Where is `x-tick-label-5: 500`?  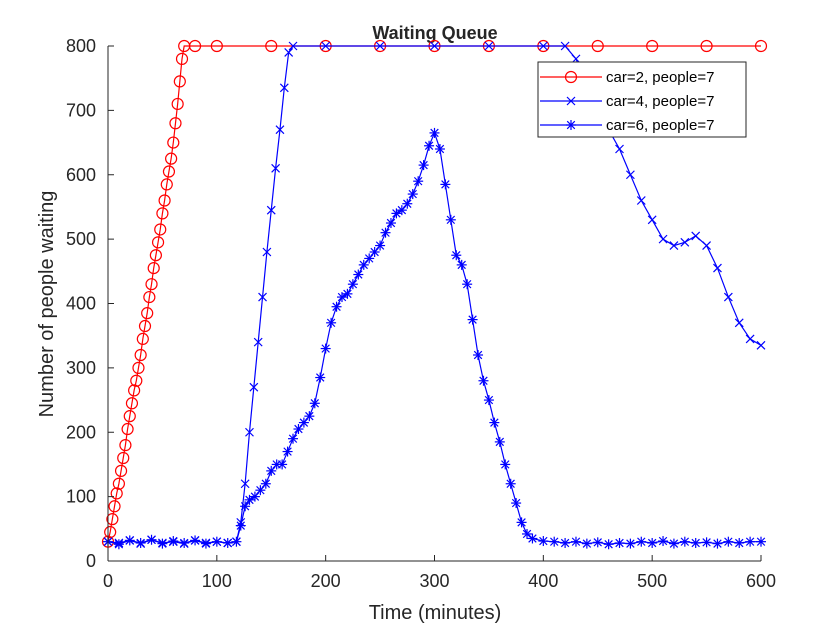
x-tick-label-5: 500 is located at coordinates (652, 581).